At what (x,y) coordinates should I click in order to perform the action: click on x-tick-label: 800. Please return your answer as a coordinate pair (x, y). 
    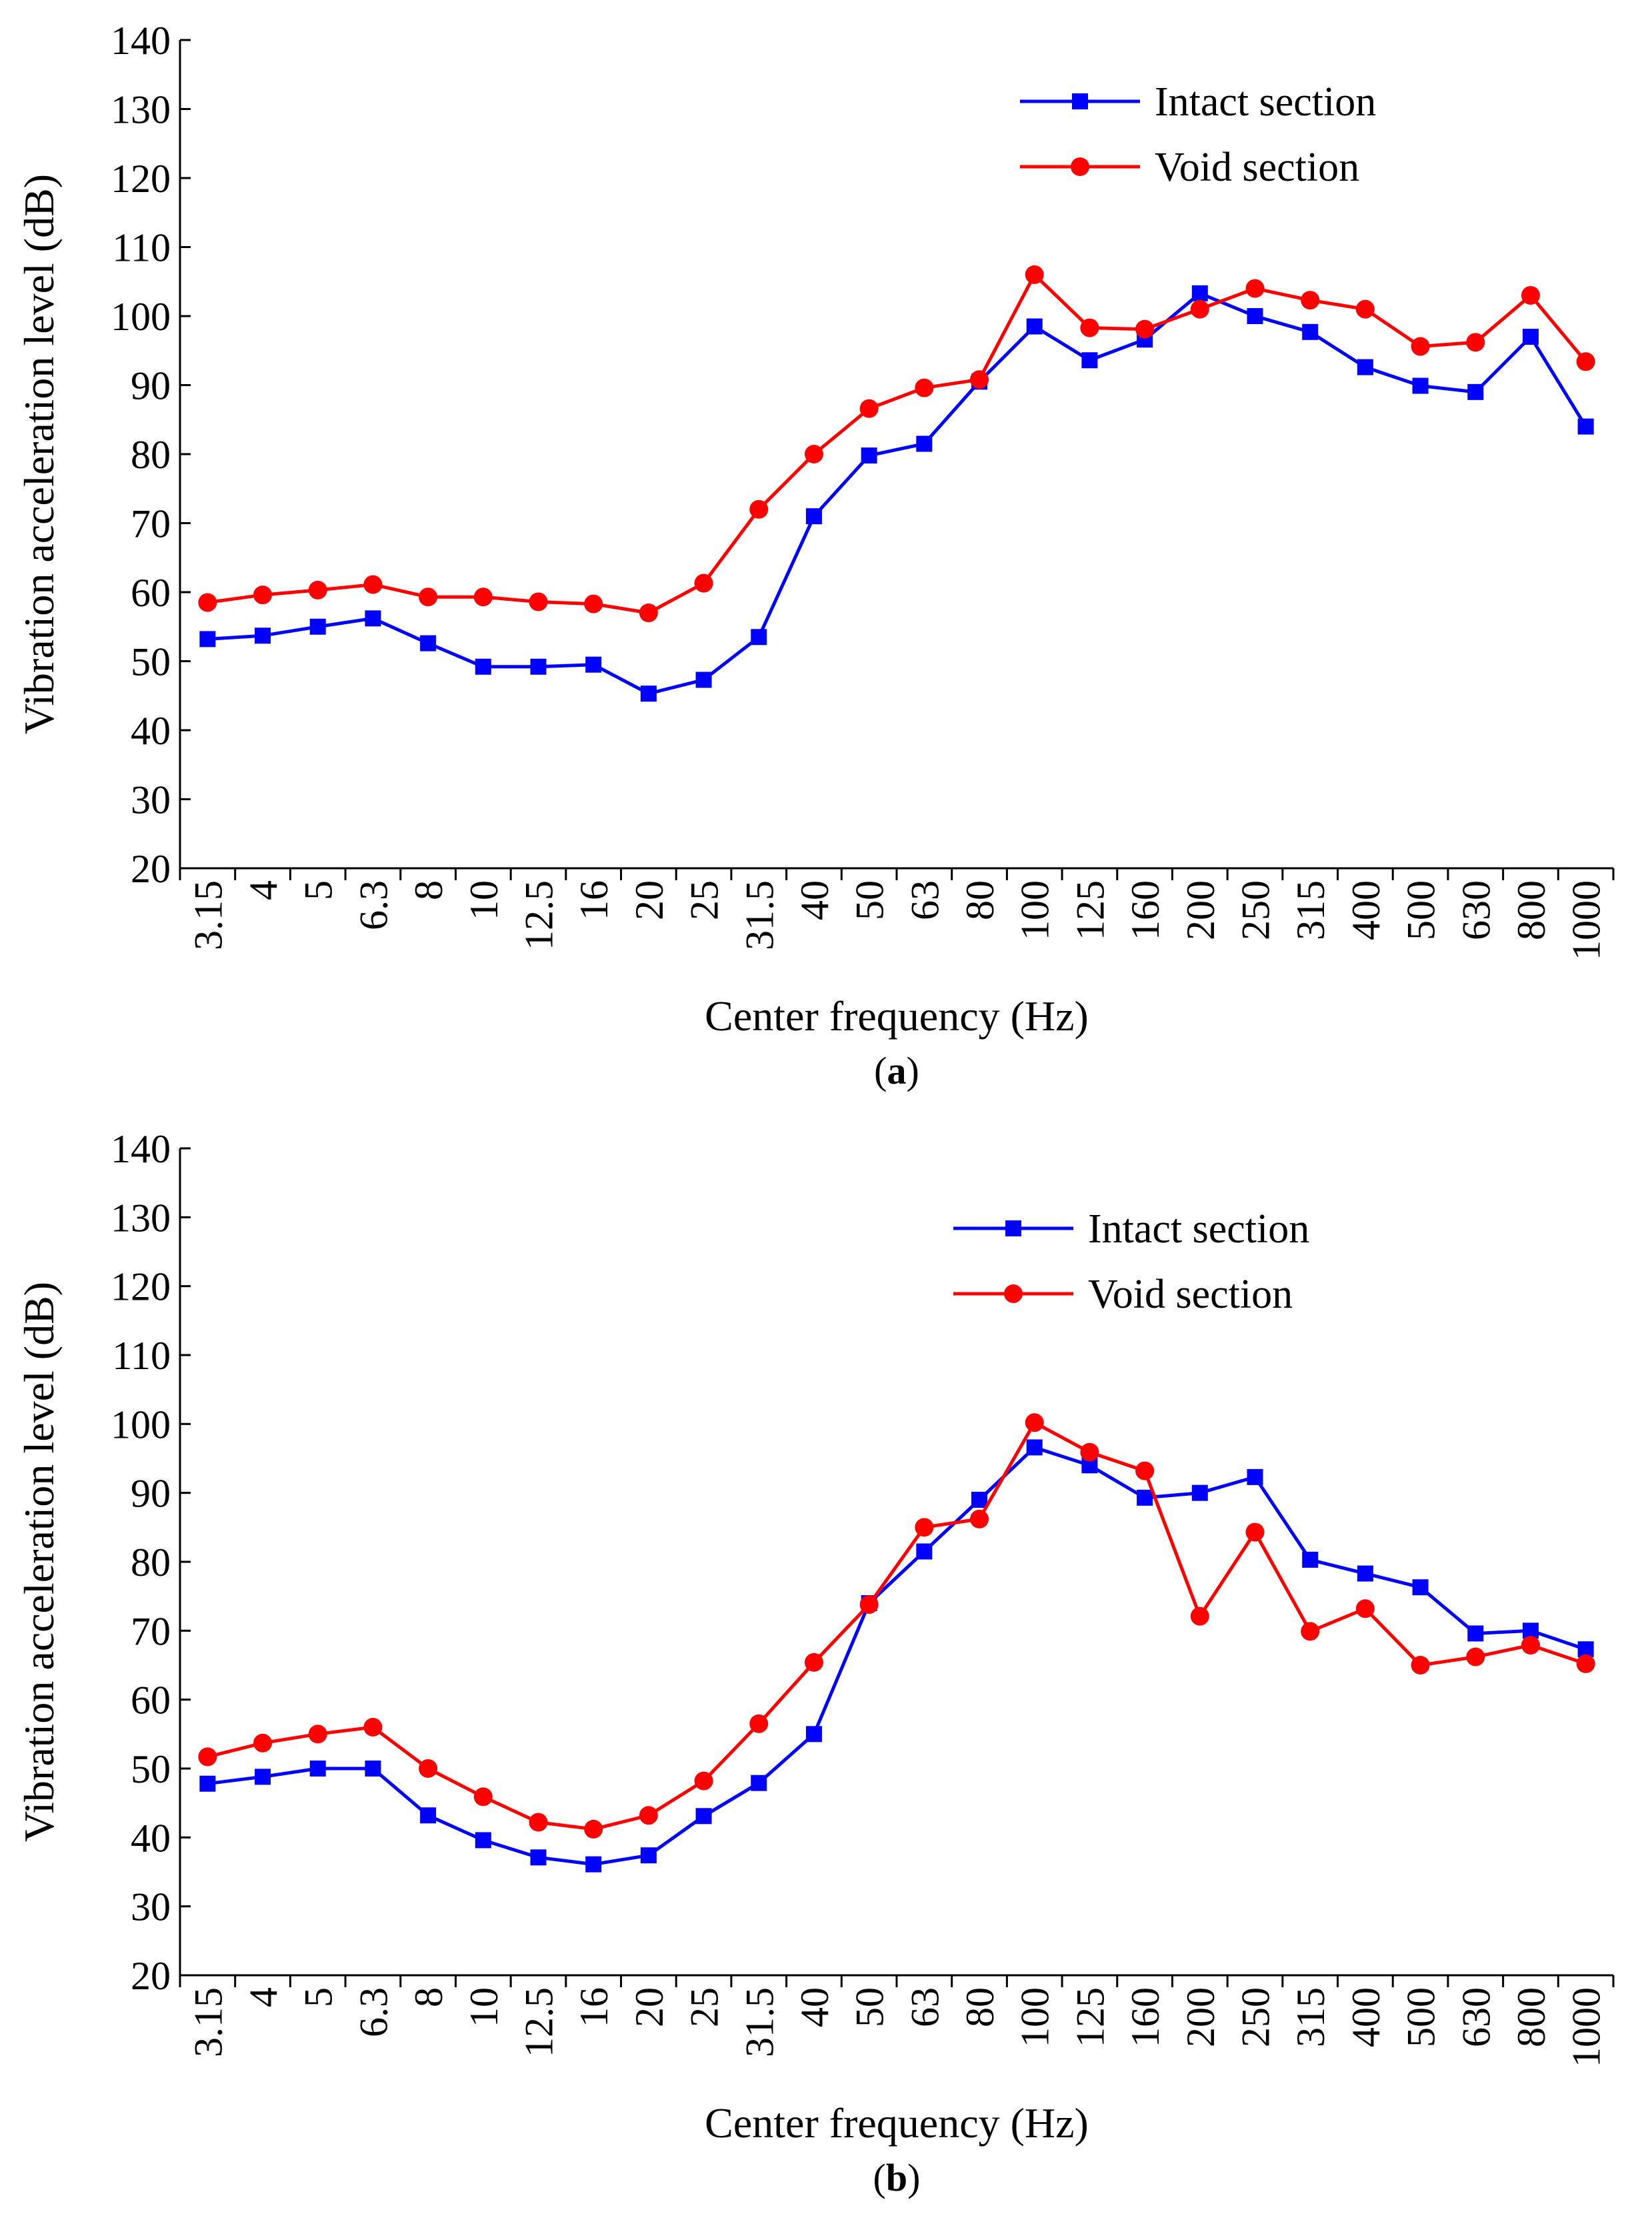
    Looking at the image, I should click on (1531, 2017).